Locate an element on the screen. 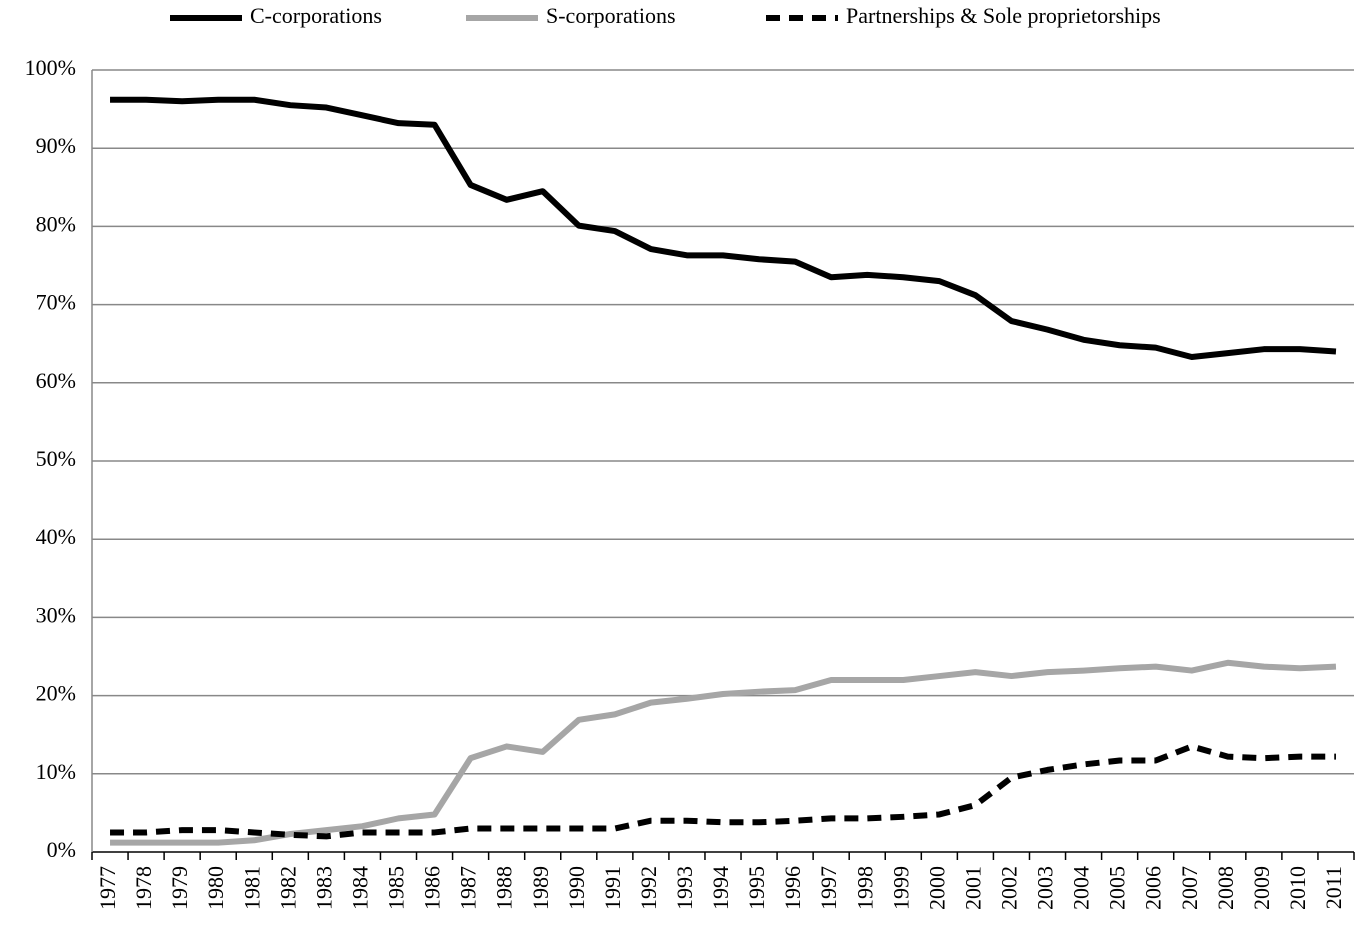  x-tick-label: 1999 is located at coordinates (900, 888).